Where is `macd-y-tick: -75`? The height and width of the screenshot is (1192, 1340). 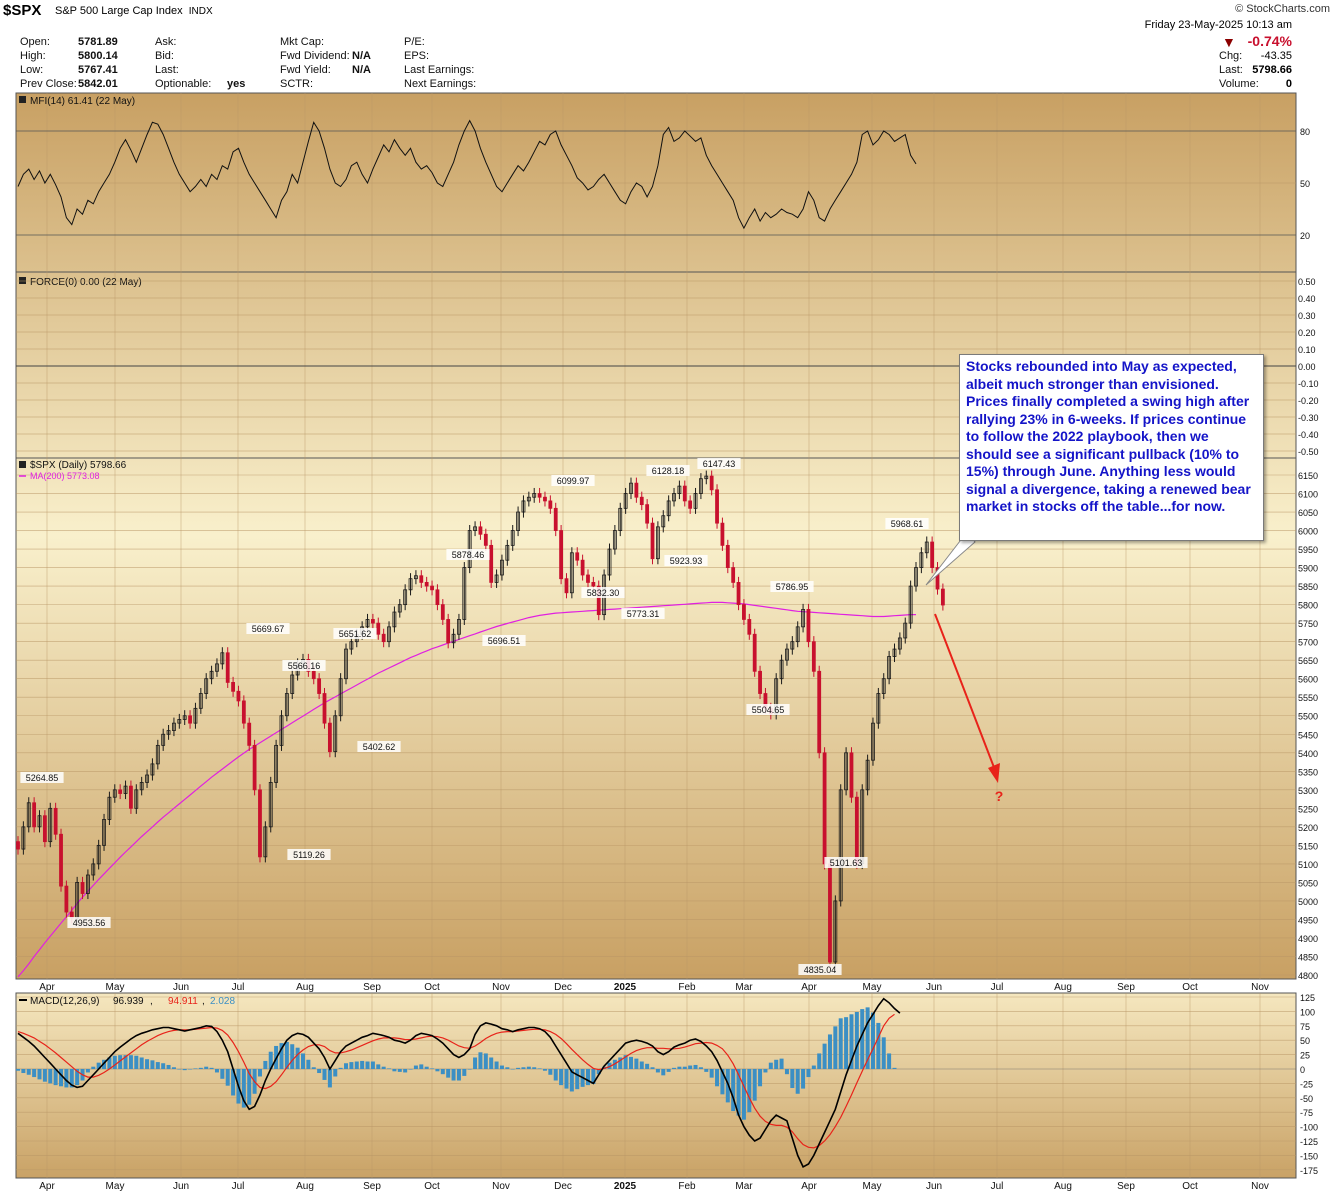
macd-y-tick: -75 is located at coordinates (1306, 1113).